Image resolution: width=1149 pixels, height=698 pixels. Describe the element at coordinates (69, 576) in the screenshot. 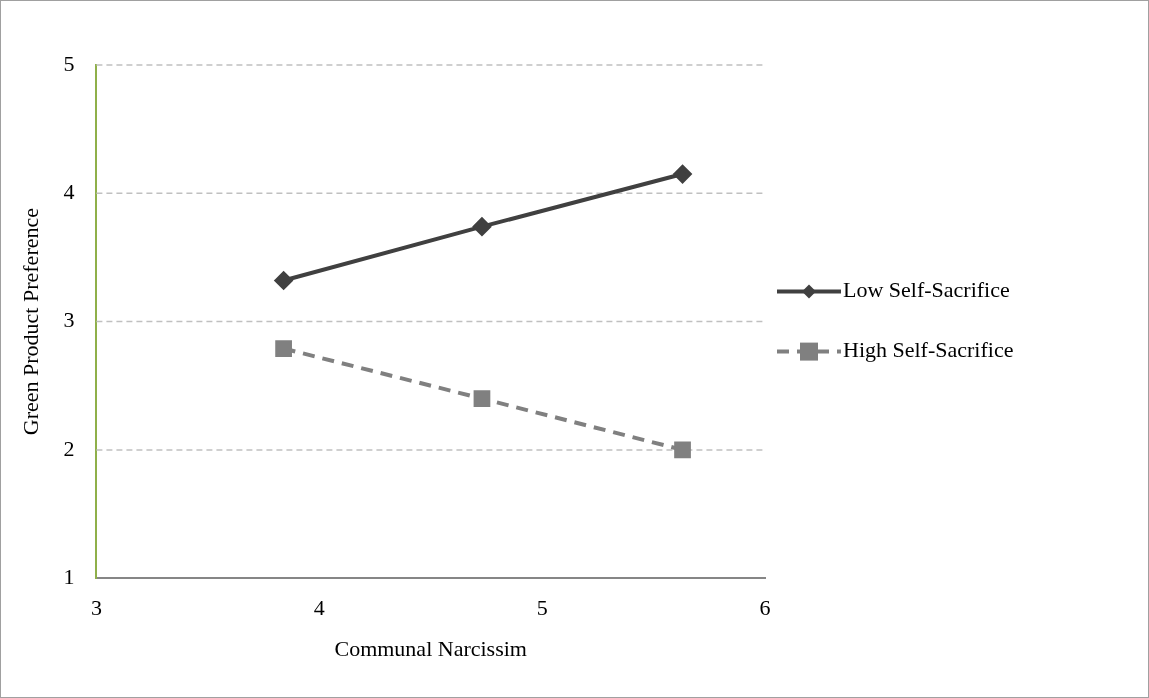

I see `y-tick-label: 1` at that location.